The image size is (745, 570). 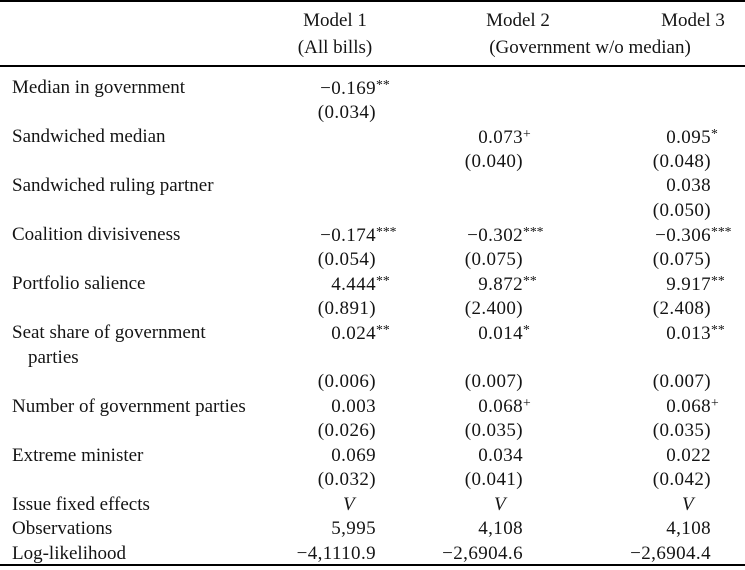 What do you see at coordinates (693, 234) in the screenshot?
I see `coefficient-cell: −0.306***` at bounding box center [693, 234].